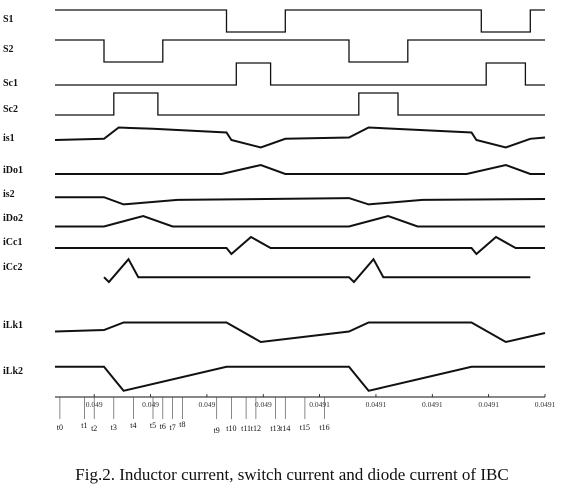 Image resolution: width=584 pixels, height=501 pixels. What do you see at coordinates (163, 426) in the screenshot?
I see `time-marker-t6: t6` at bounding box center [163, 426].